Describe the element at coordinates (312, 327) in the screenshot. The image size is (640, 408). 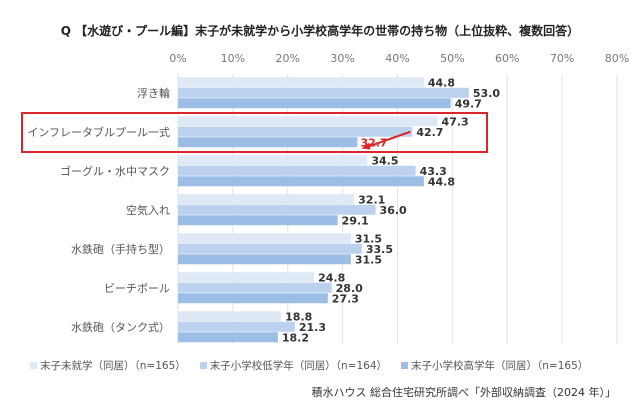
I see `data-label: 21.3` at that location.